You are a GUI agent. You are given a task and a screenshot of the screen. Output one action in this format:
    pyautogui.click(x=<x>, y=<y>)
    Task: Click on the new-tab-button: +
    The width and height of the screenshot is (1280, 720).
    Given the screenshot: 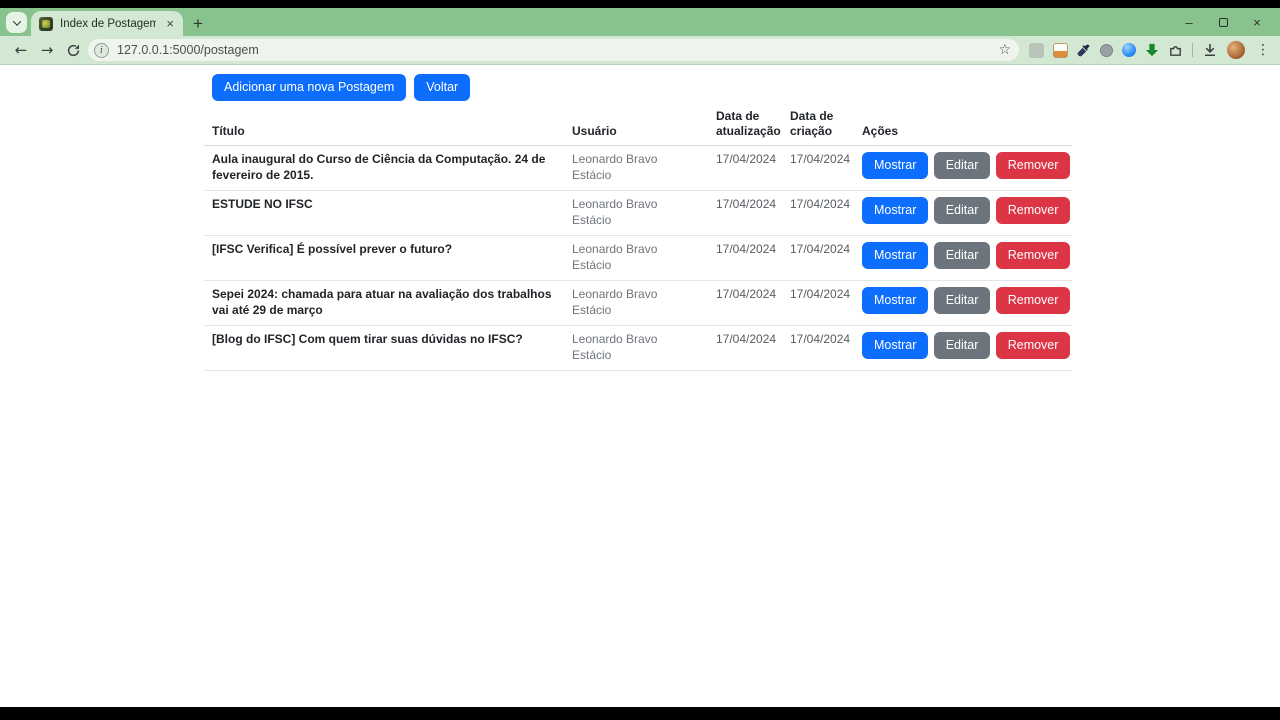 What is the action you would take?
    pyautogui.click(x=198, y=23)
    